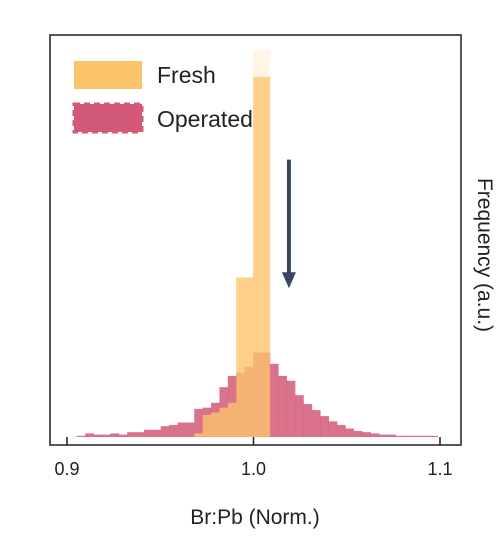 The width and height of the screenshot is (499, 536). I want to click on x-tick-label-1: 1.0, so click(253, 469).